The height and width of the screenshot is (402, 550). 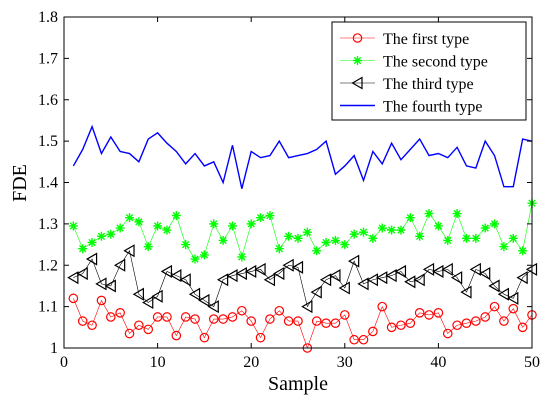 I want to click on legend-label: The fourth type, so click(x=433, y=107).